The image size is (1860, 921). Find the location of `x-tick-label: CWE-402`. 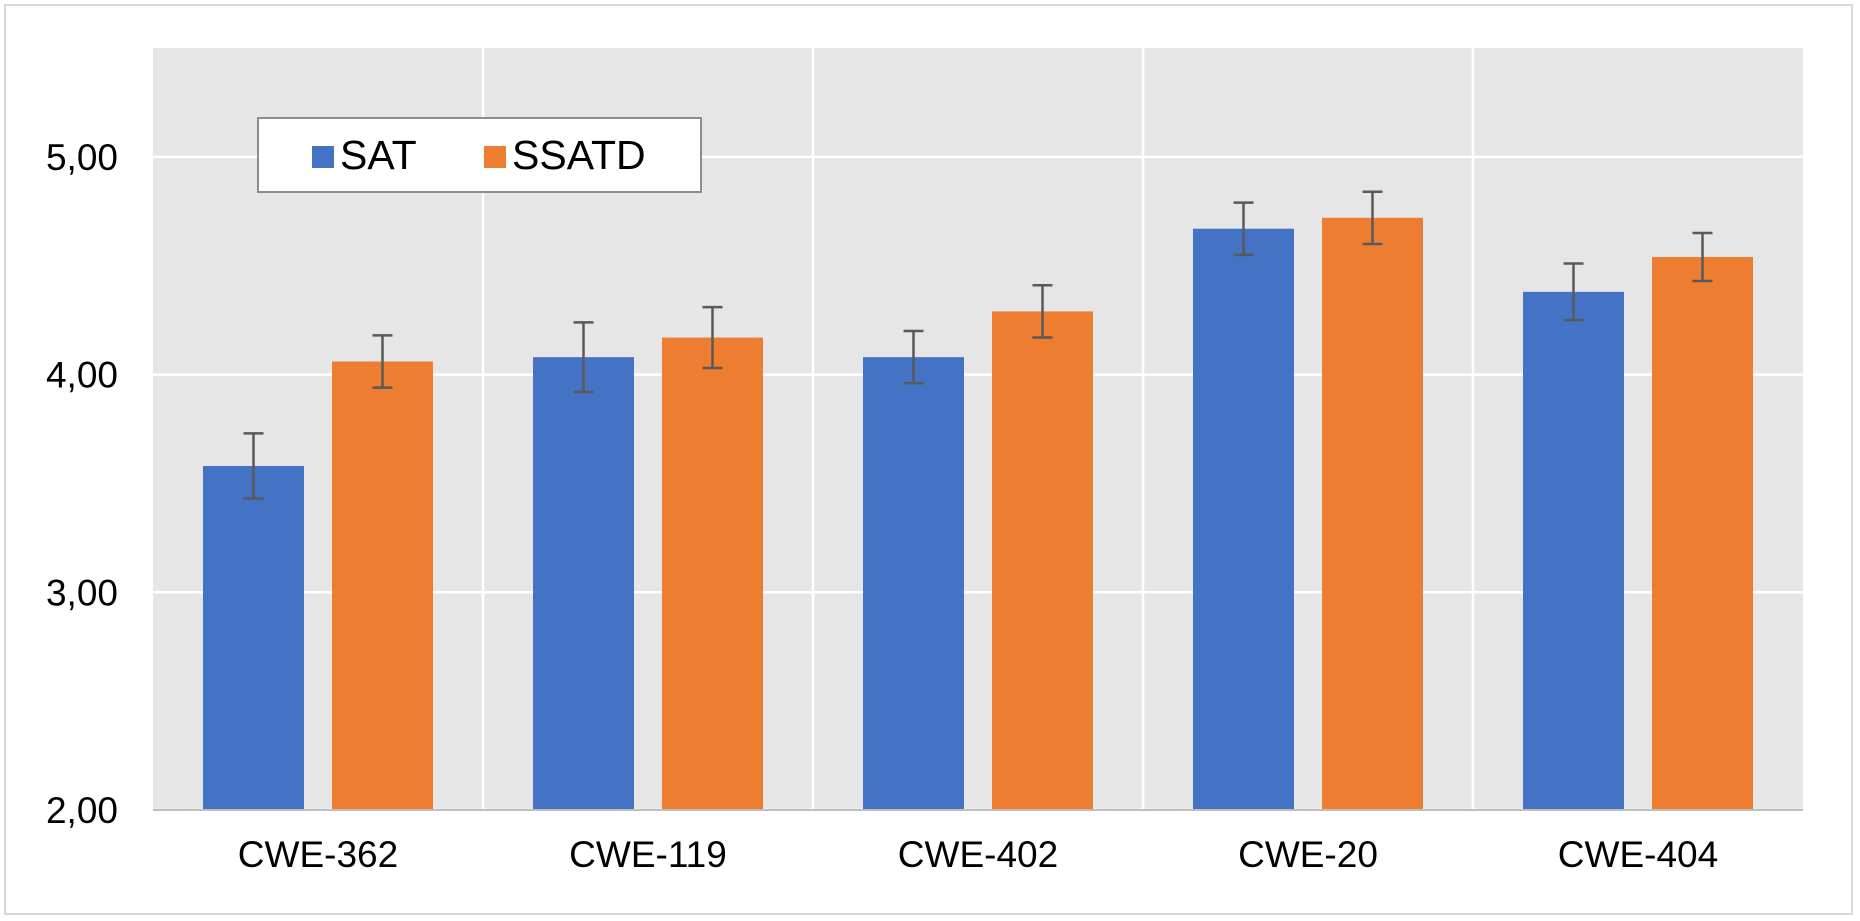

x-tick-label: CWE-402 is located at coordinates (978, 854).